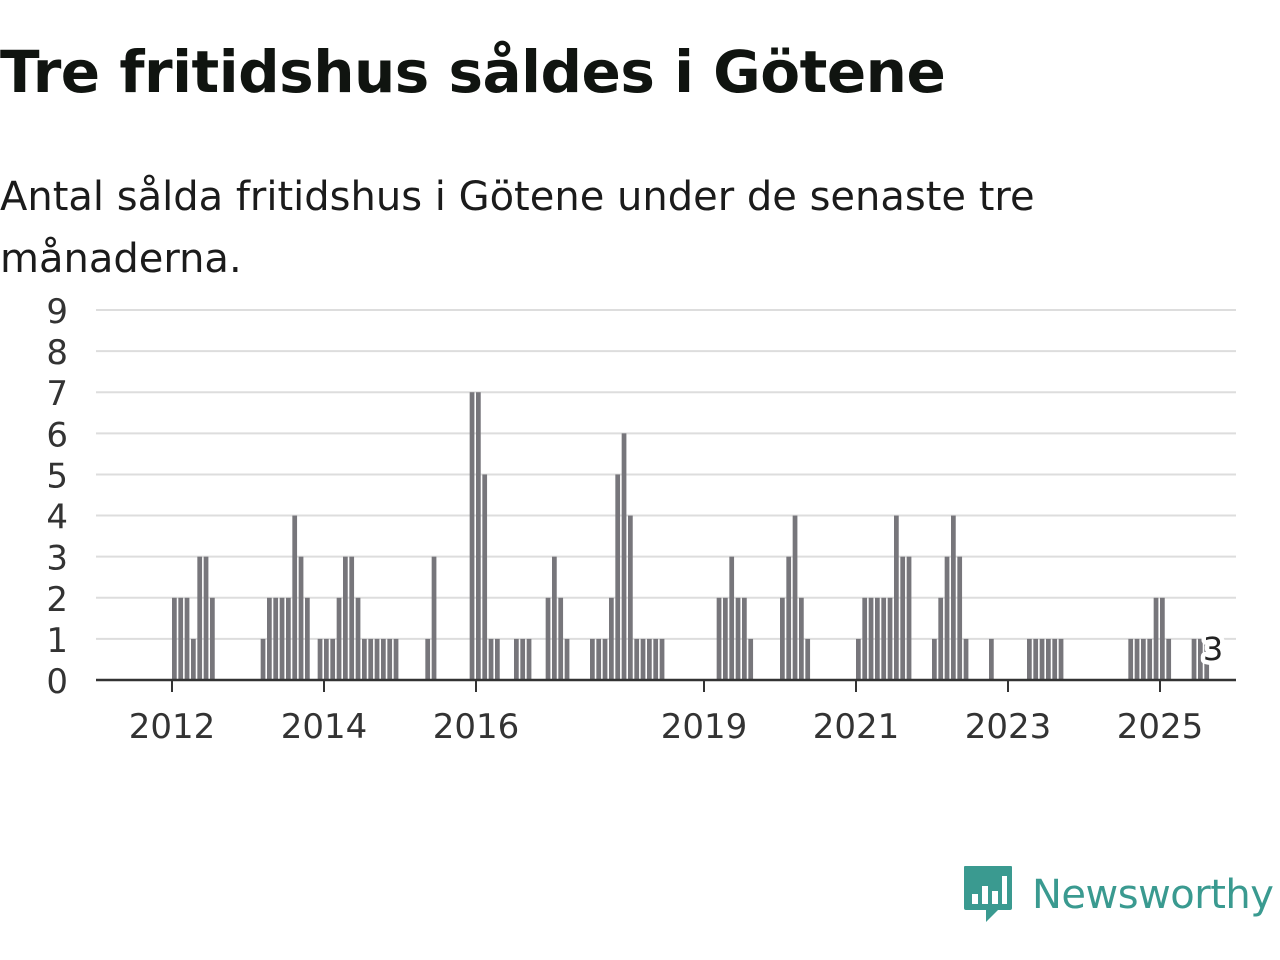 The image size is (1280, 960). I want to click on y-tick-label: 9, so click(57, 312).